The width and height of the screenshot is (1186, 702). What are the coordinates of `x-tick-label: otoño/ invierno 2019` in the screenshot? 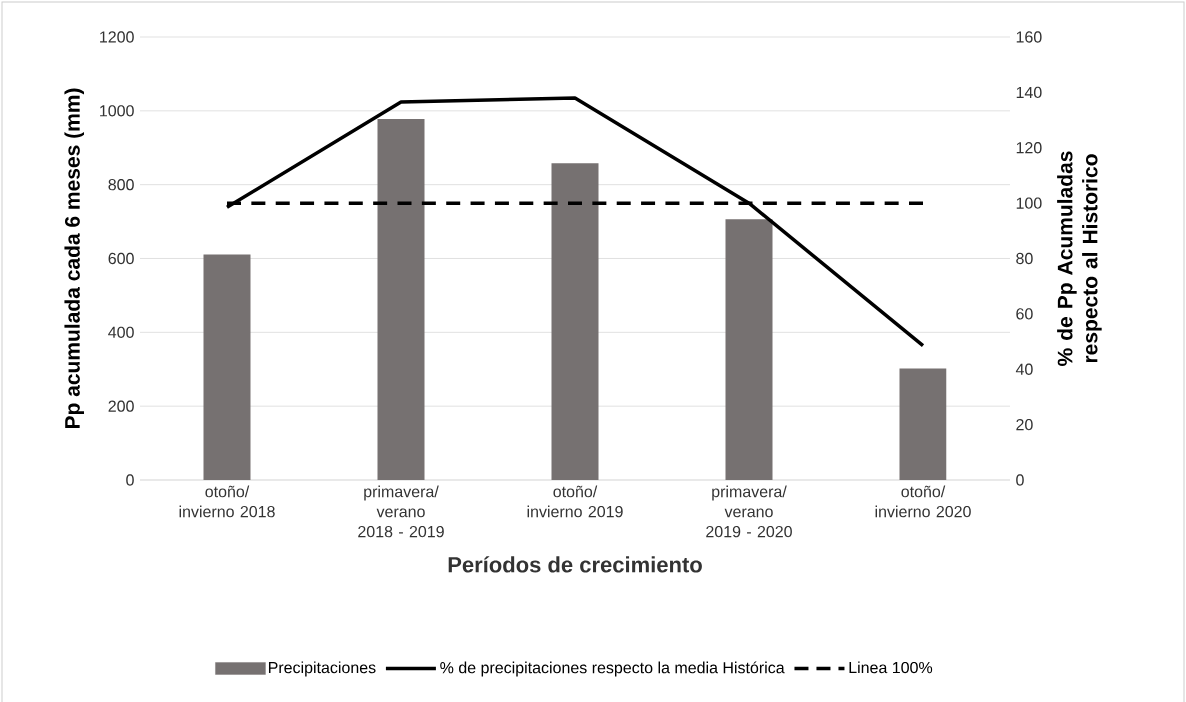 It's located at (575, 501).